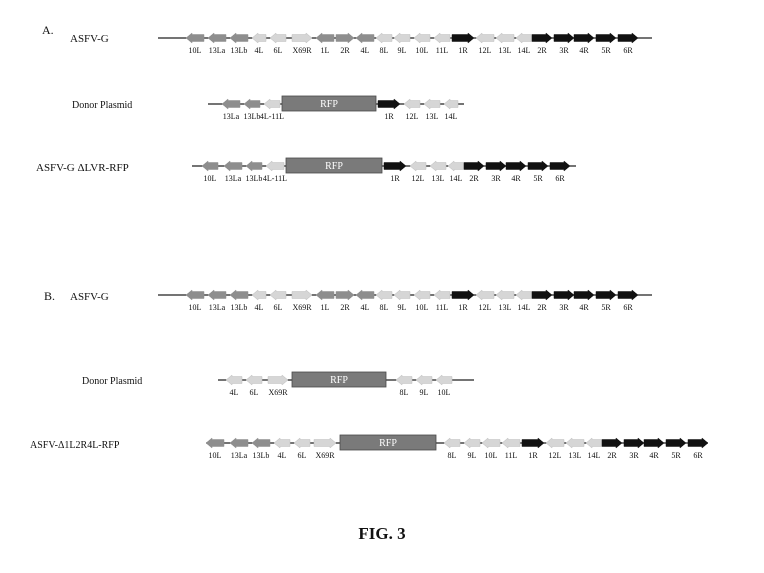 The height and width of the screenshot is (573, 764). Describe the element at coordinates (511, 455) in the screenshot. I see `gene-label: 11L` at that location.